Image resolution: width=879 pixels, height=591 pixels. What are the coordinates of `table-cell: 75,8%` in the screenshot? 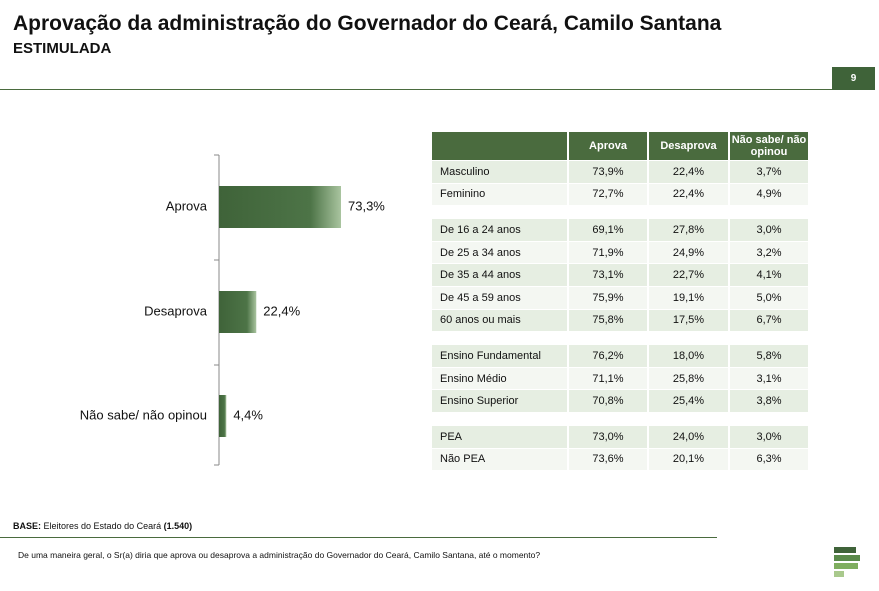 It's located at (608, 320).